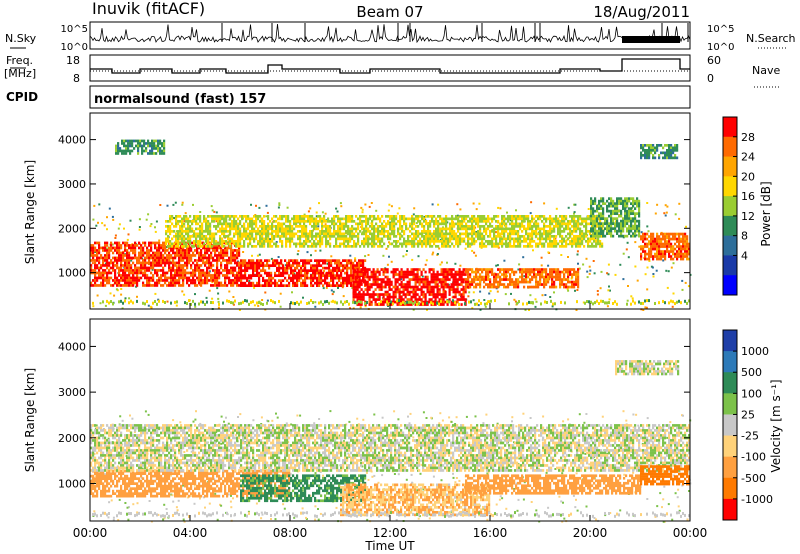 This screenshot has width=800, height=554. Describe the element at coordinates (30, 212) in the screenshot. I see `power-ylabel: Slant Range [km]` at that location.